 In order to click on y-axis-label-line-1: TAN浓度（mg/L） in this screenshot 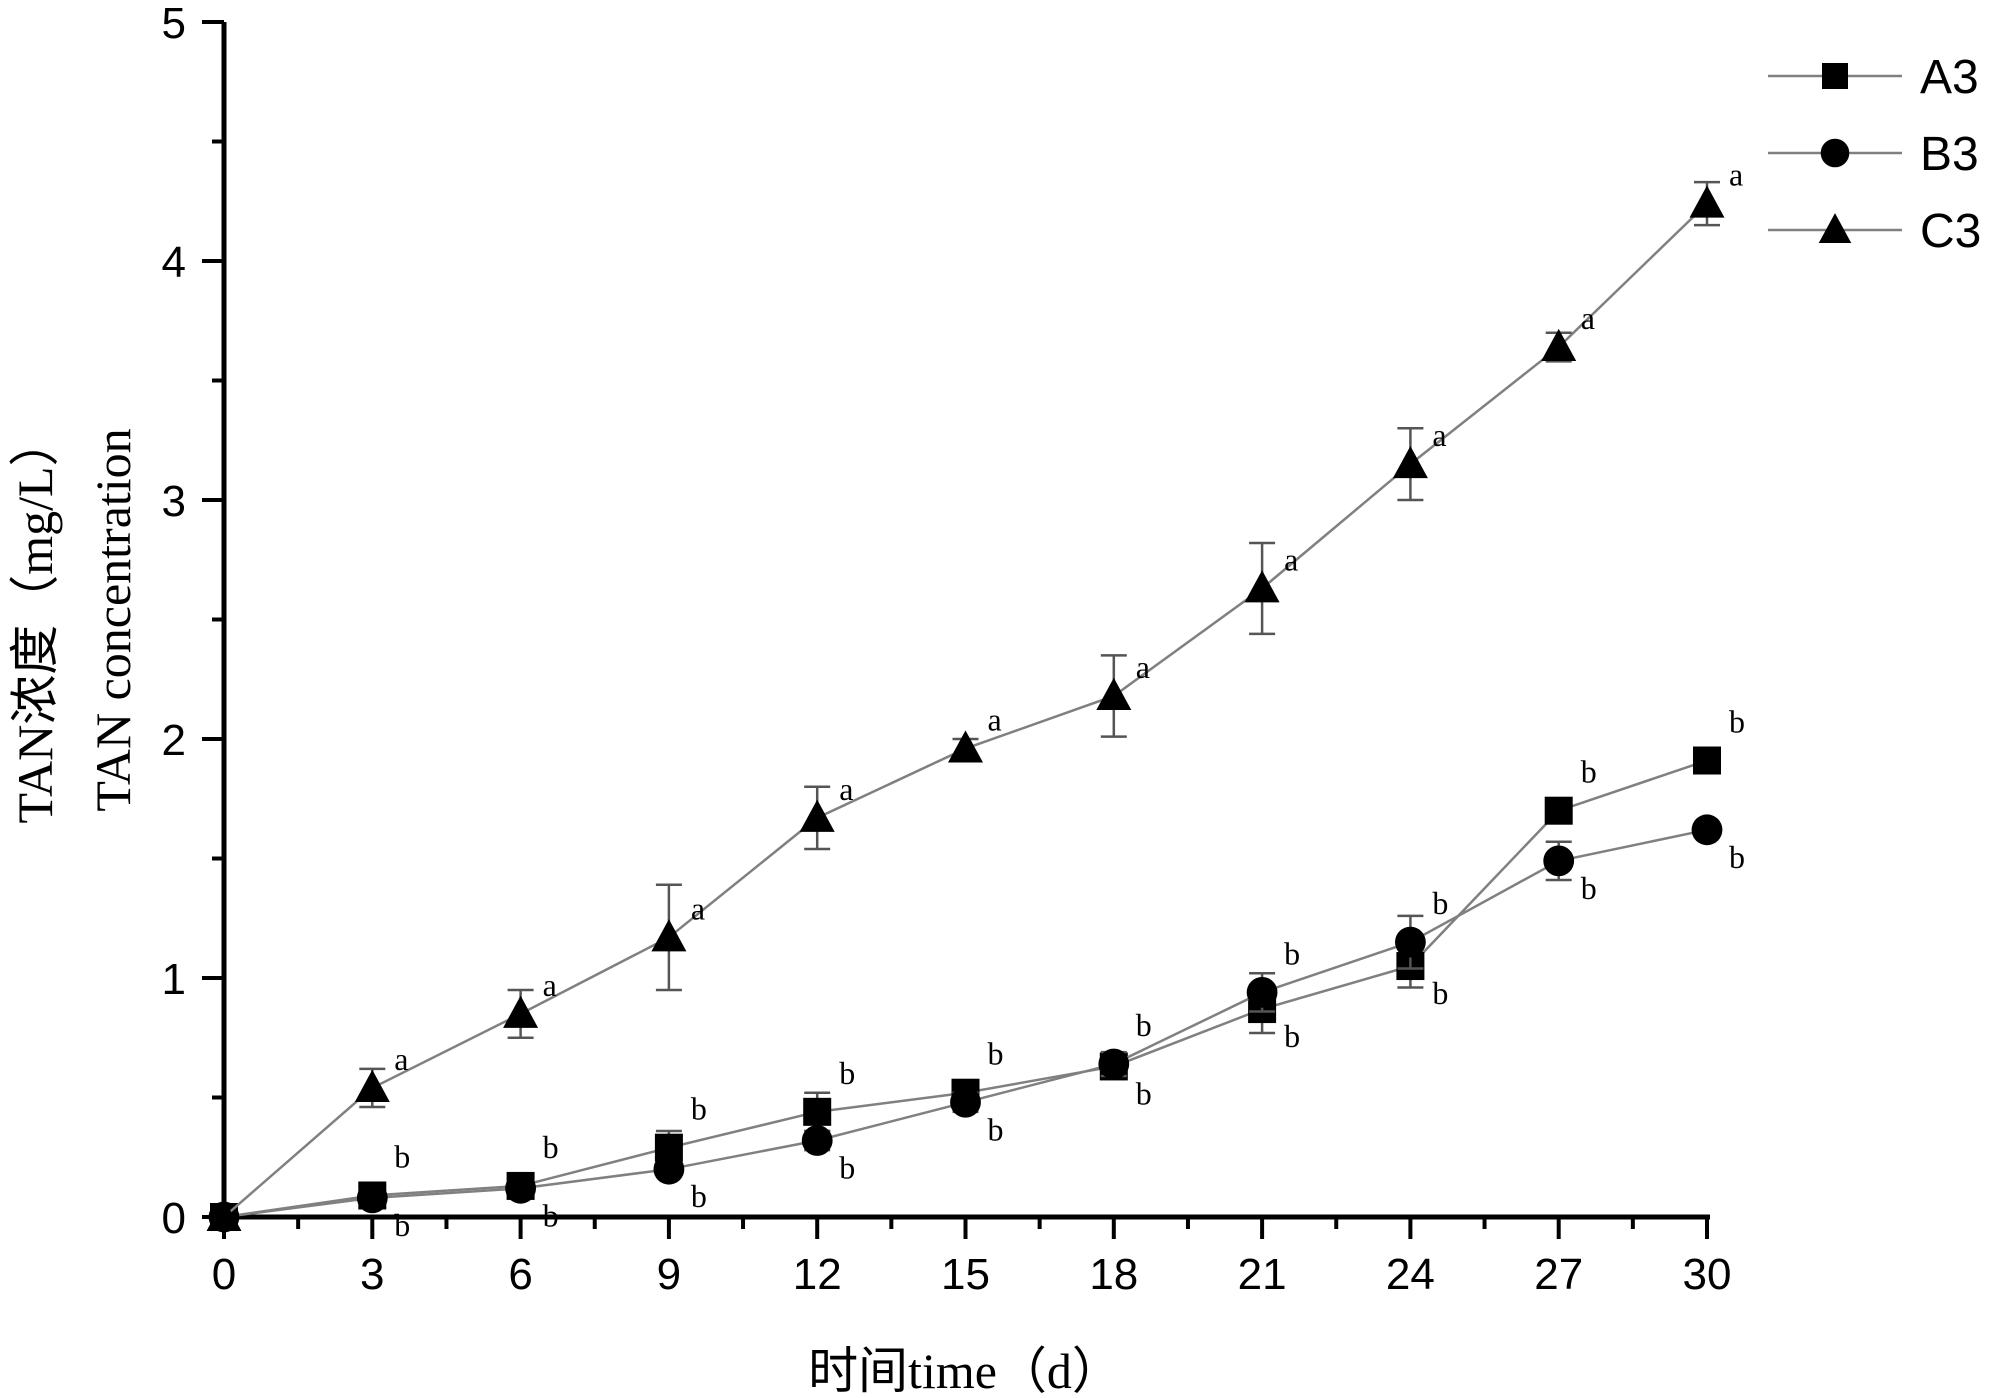, I will do `click(35, 619)`.